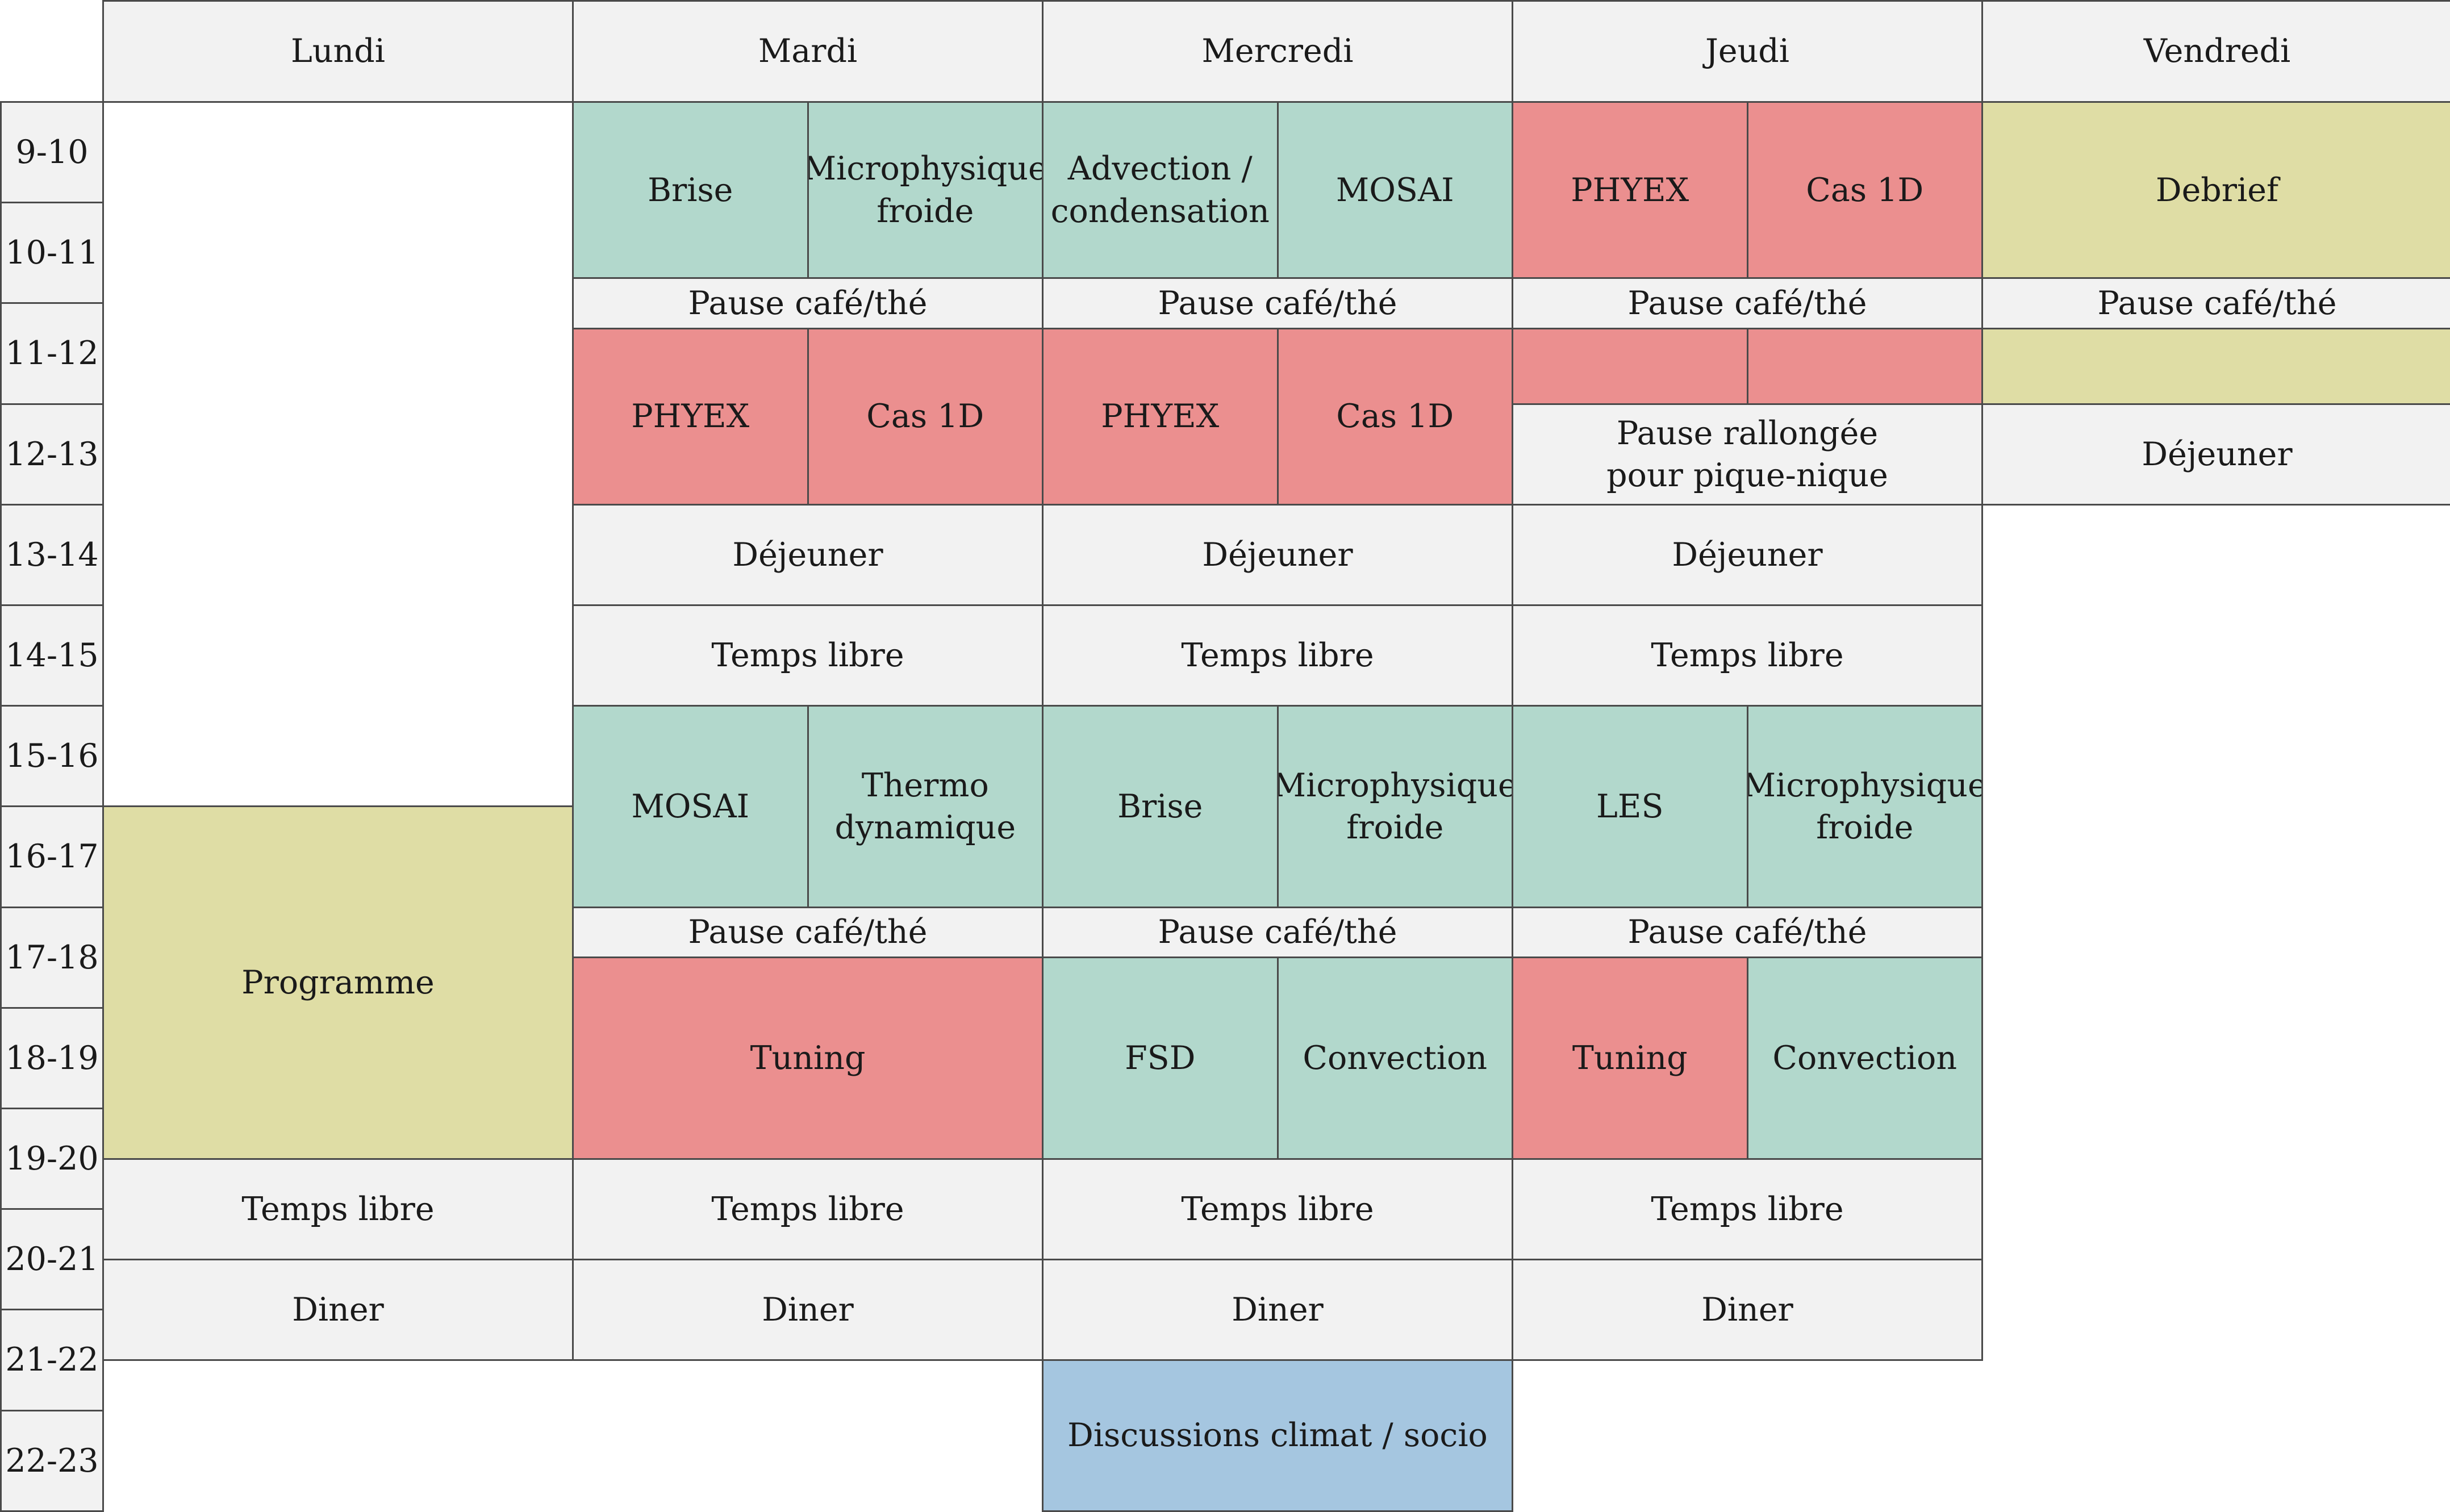 This screenshot has width=2450, height=1512. Describe the element at coordinates (1747, 51) in the screenshot. I see `day-header: Jeudi` at that location.